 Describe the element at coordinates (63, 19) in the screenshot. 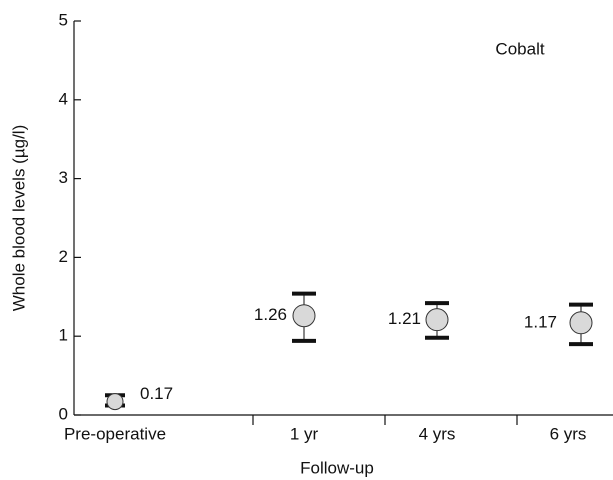

I see `y-tick-label: 5` at that location.